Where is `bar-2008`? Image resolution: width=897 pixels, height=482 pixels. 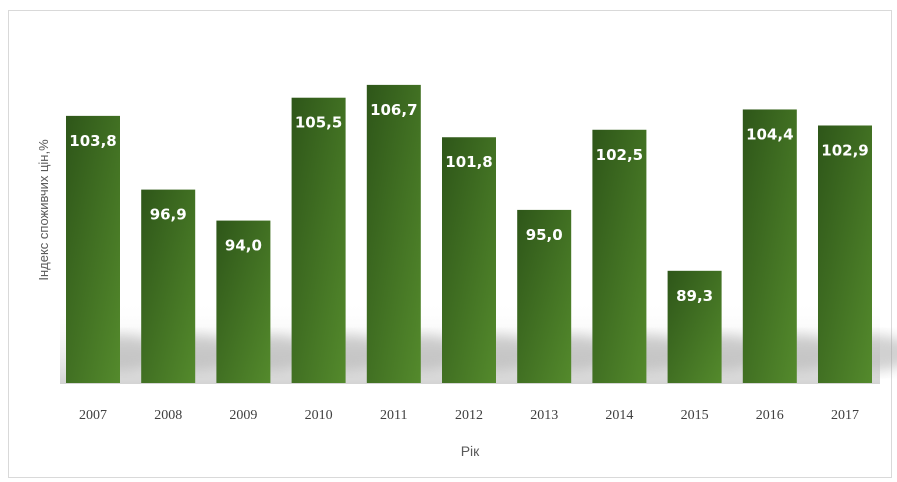 bar-2008 is located at coordinates (168, 286).